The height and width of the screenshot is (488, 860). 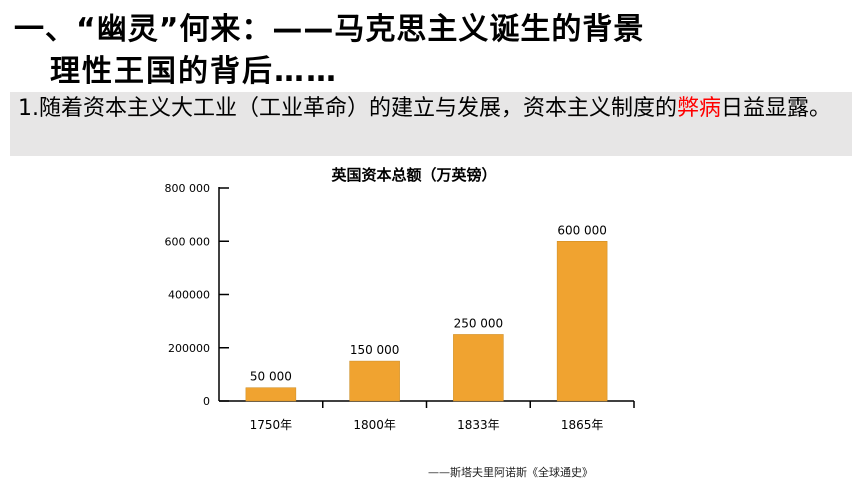 What do you see at coordinates (582, 425) in the screenshot?
I see `x-tick-label: 1865年` at bounding box center [582, 425].